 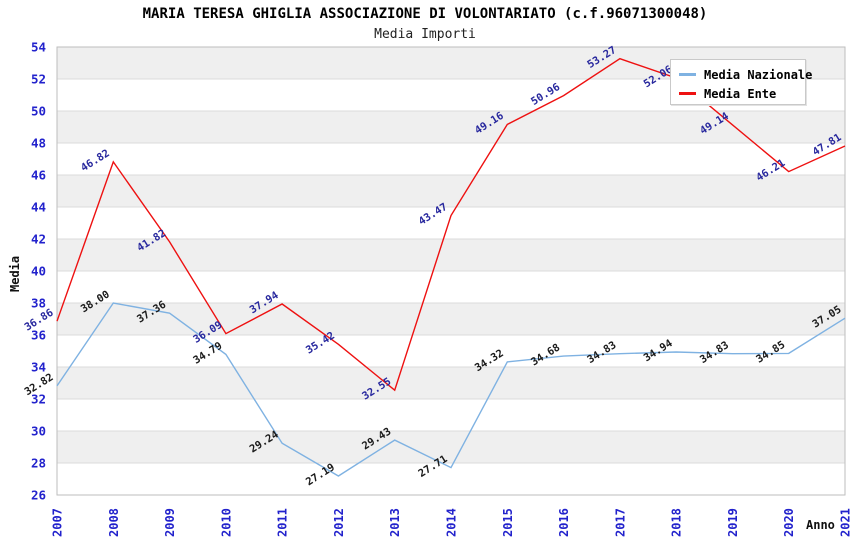 What do you see at coordinates (38, 431) in the screenshot?
I see `y-tick-label: 30` at bounding box center [38, 431].